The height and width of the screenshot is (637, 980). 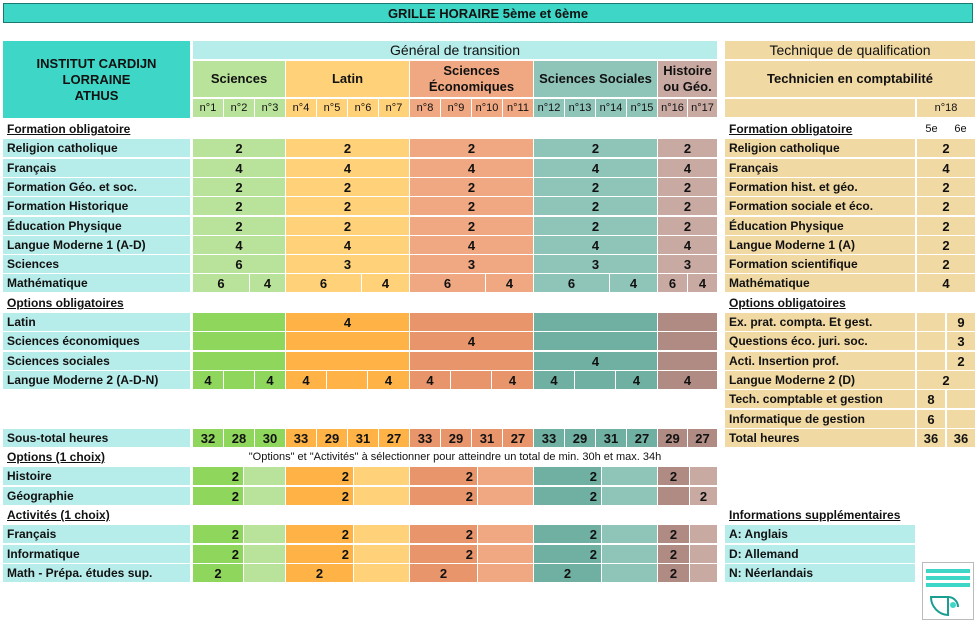 What do you see at coordinates (595, 79) in the screenshot?
I see `group-header-sciences_soc: Sciences Sociales` at bounding box center [595, 79].